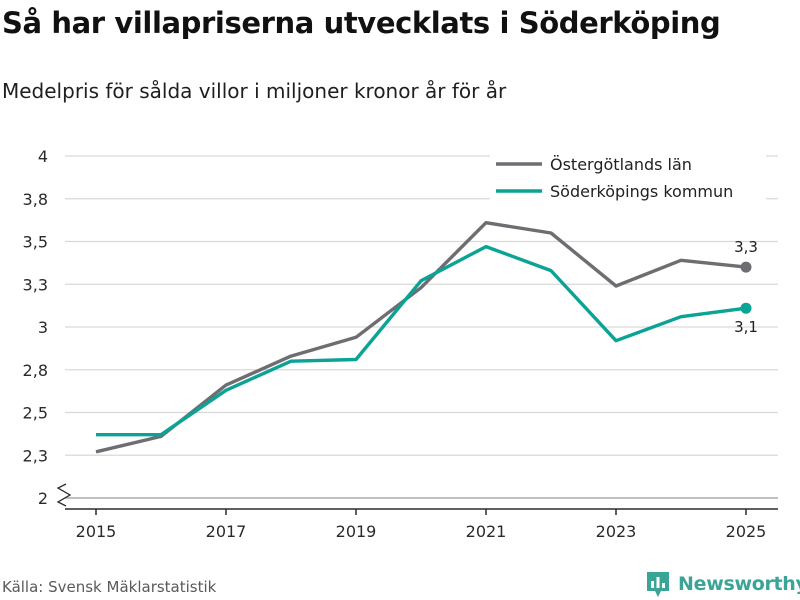 This screenshot has height=600, width=800. I want to click on y-tick-label: 2,5, so click(35, 413).